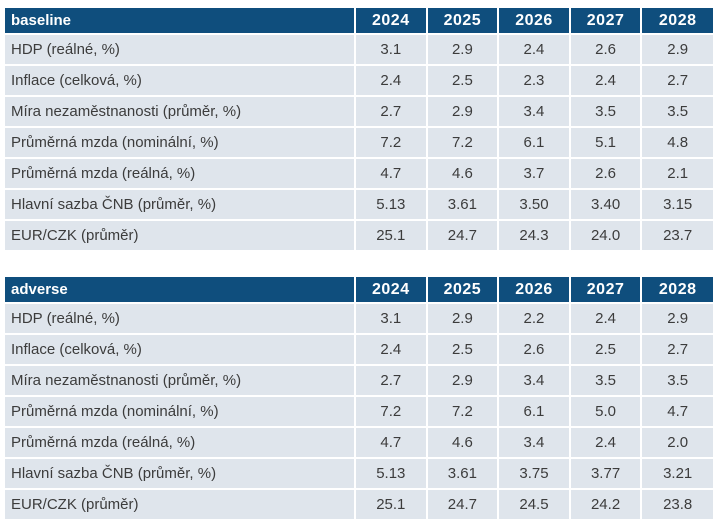 The image size is (716, 527). I want to click on value-cell: 24.3, so click(534, 235).